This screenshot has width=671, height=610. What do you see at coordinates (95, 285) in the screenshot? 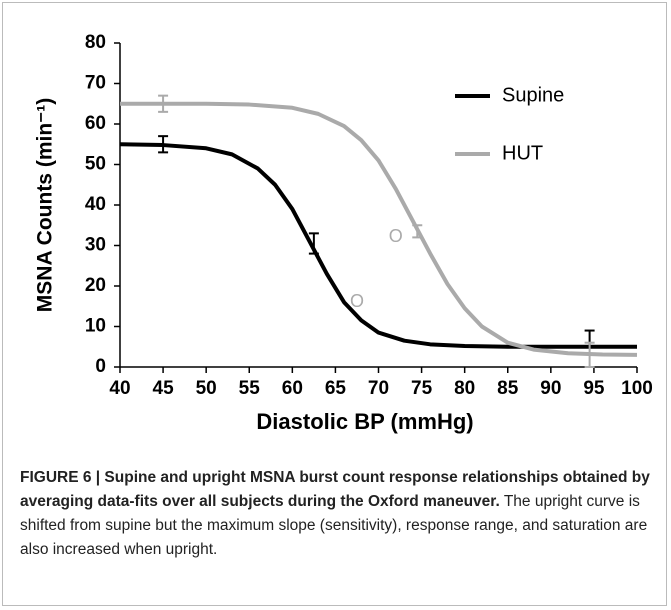
I see `y-tick-label: 20` at bounding box center [95, 285].